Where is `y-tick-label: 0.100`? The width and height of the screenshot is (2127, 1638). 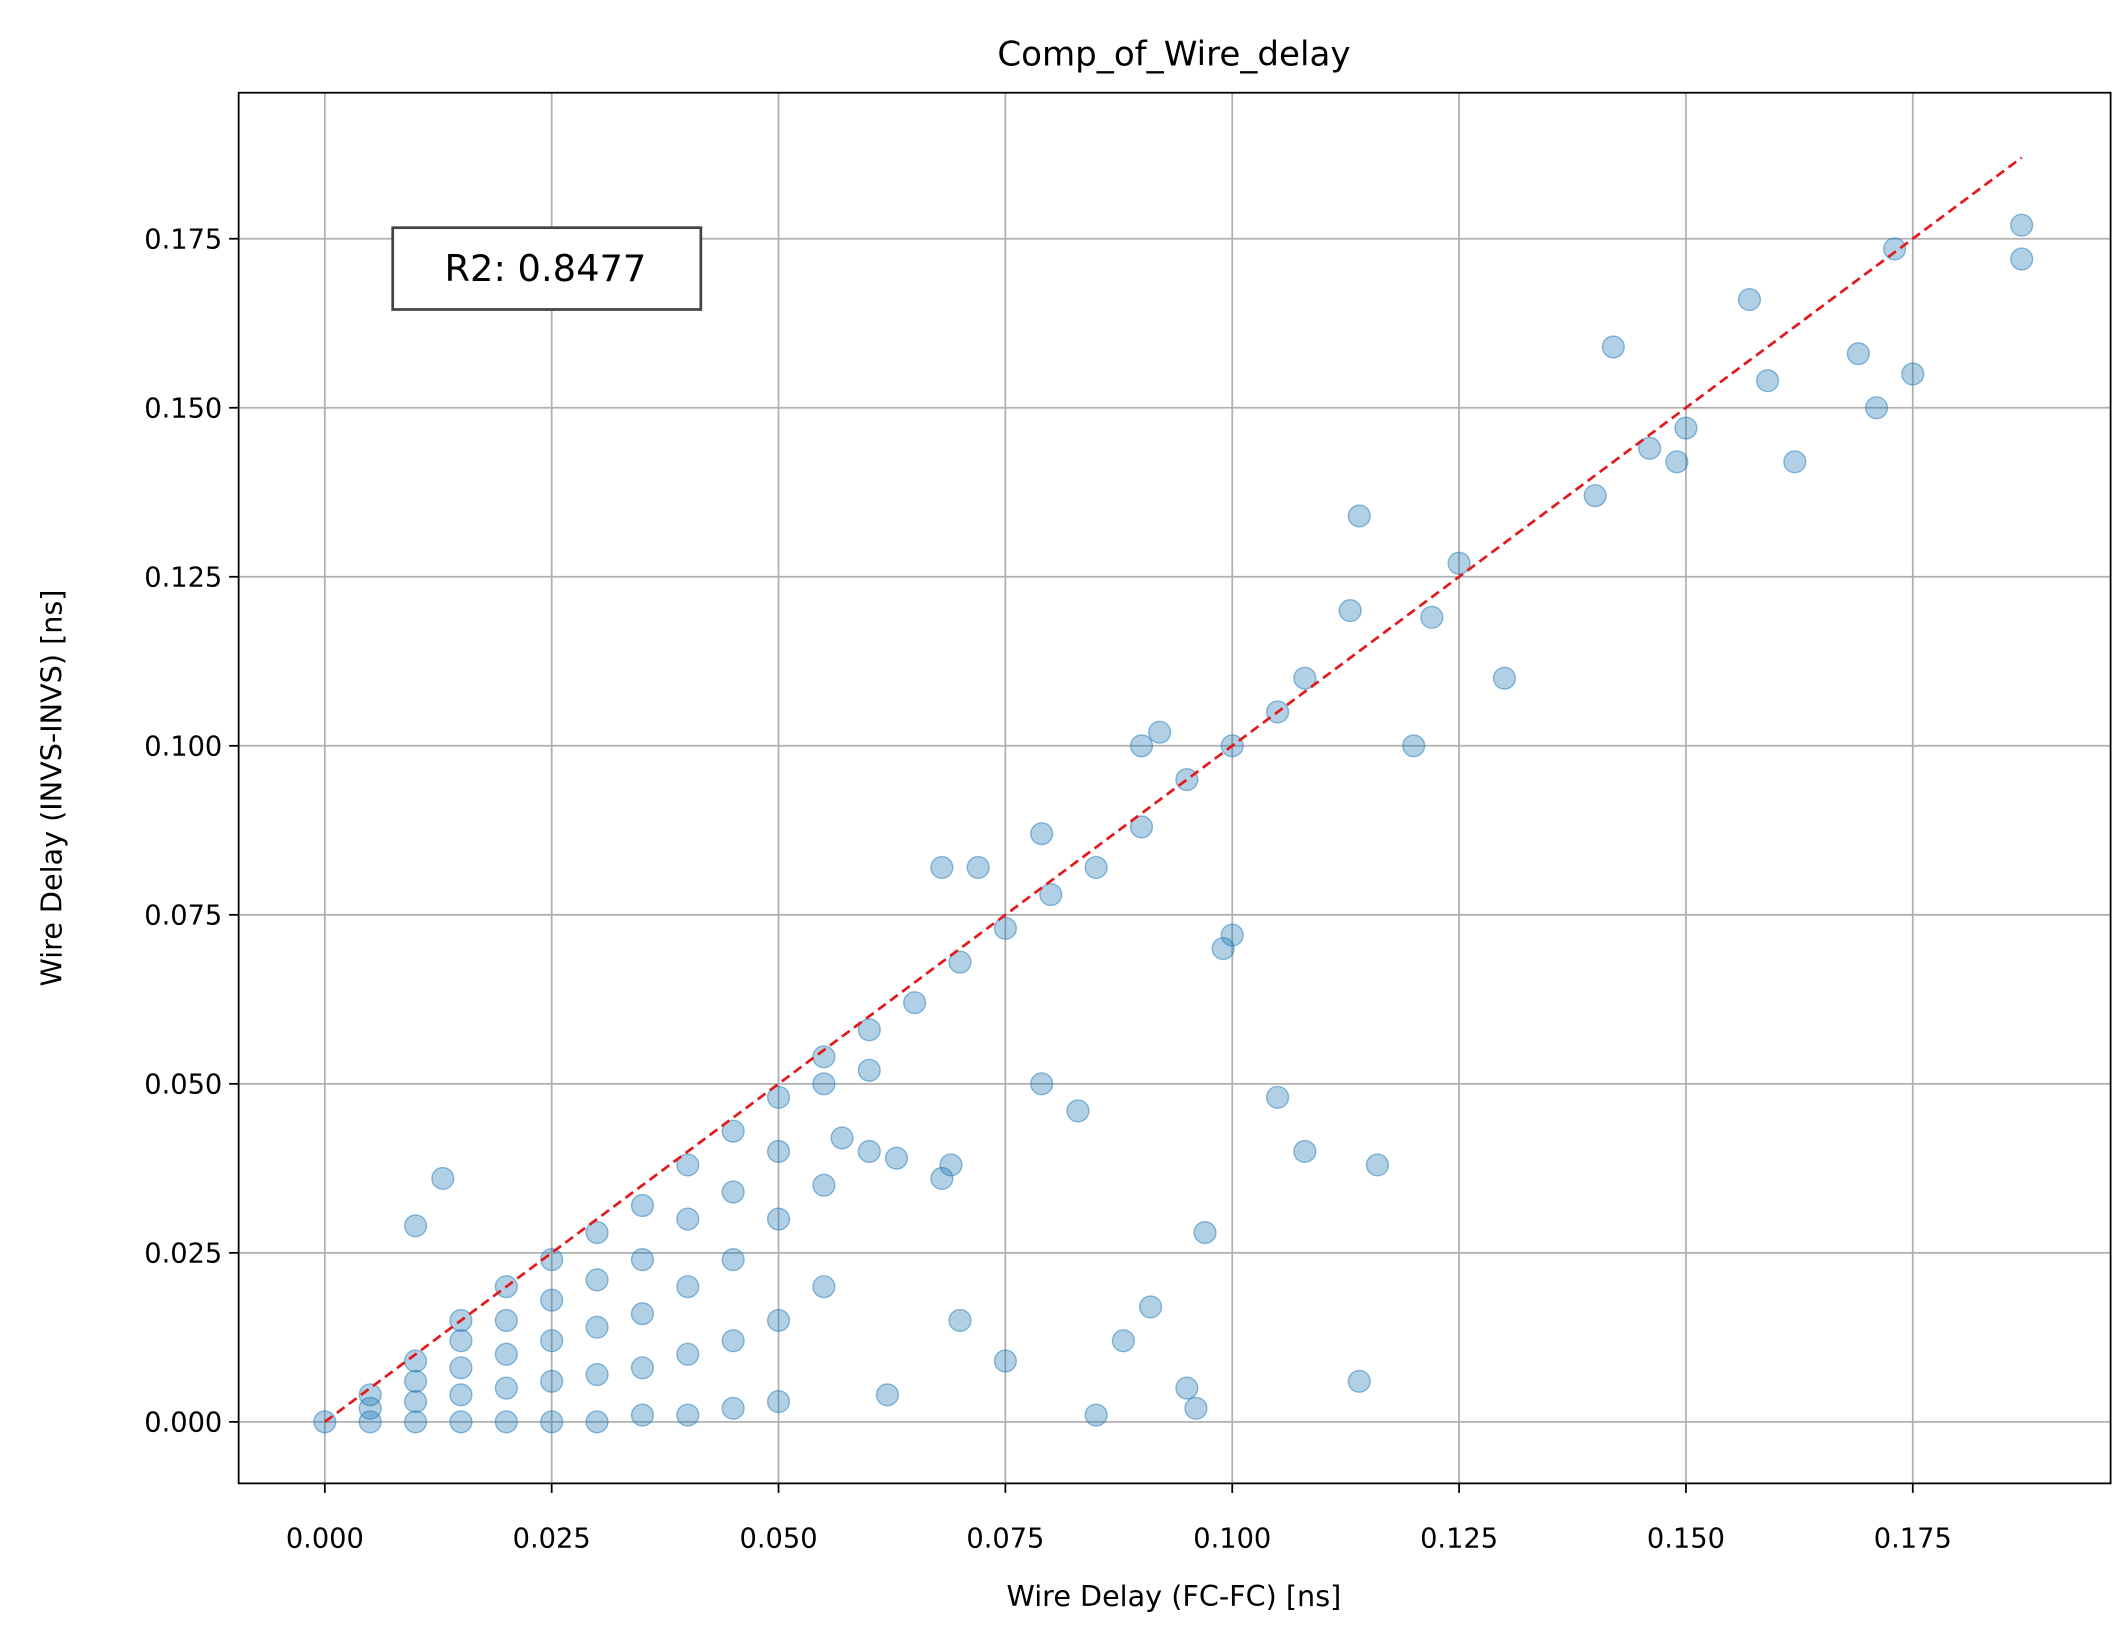
y-tick-label: 0.100 is located at coordinates (183, 746).